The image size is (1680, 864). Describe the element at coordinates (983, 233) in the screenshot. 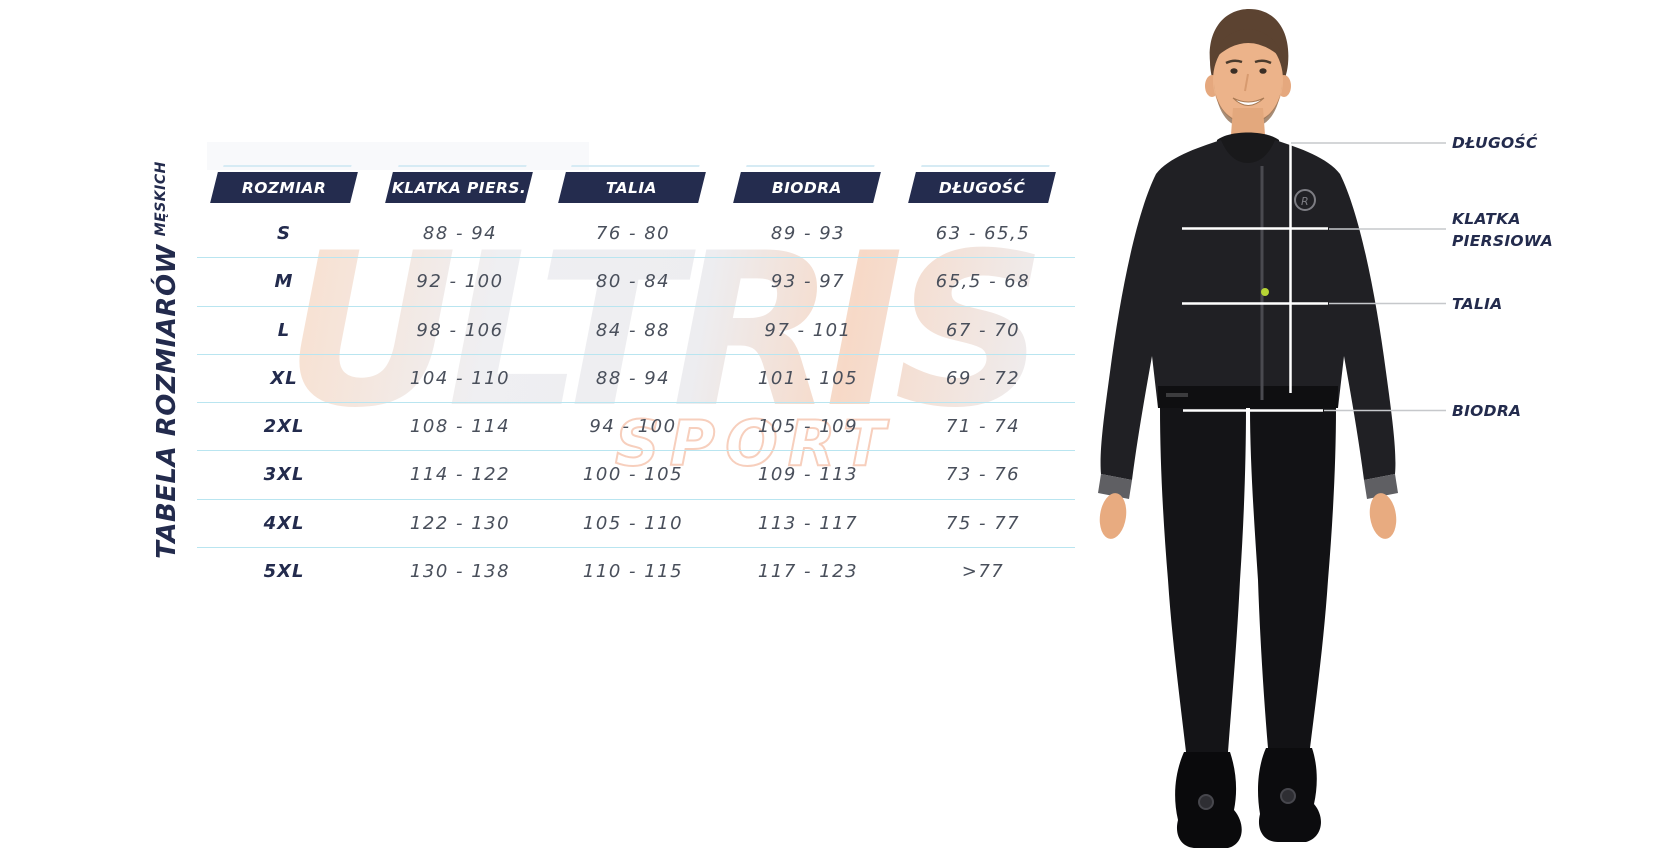

I see `value-cell: 63 - 65,5` at that location.